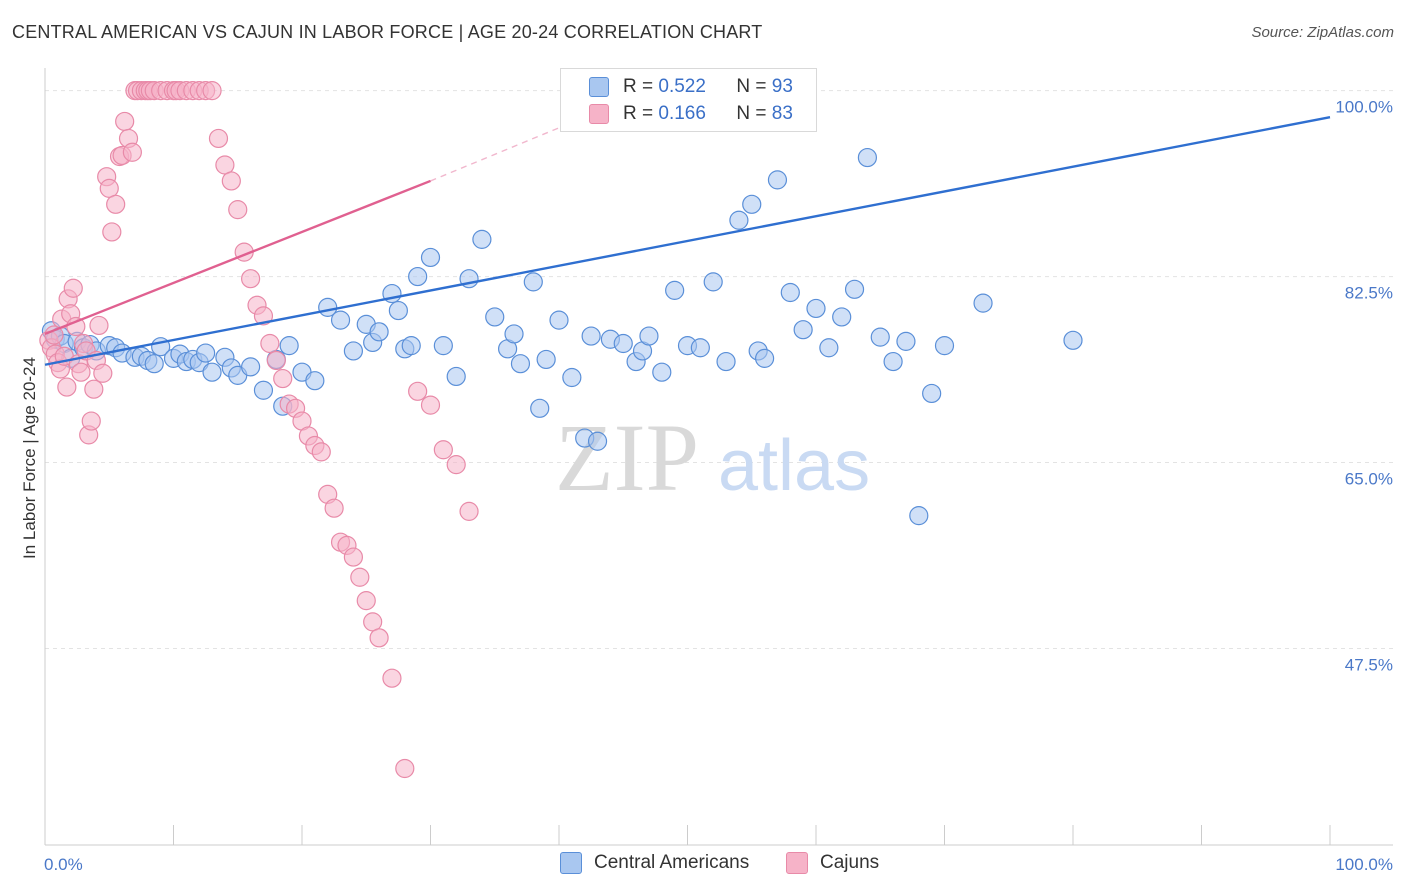 This screenshot has height=892, width=1406. I want to click on bottom-legend-cajuns: Cajuns, so click(832, 863).